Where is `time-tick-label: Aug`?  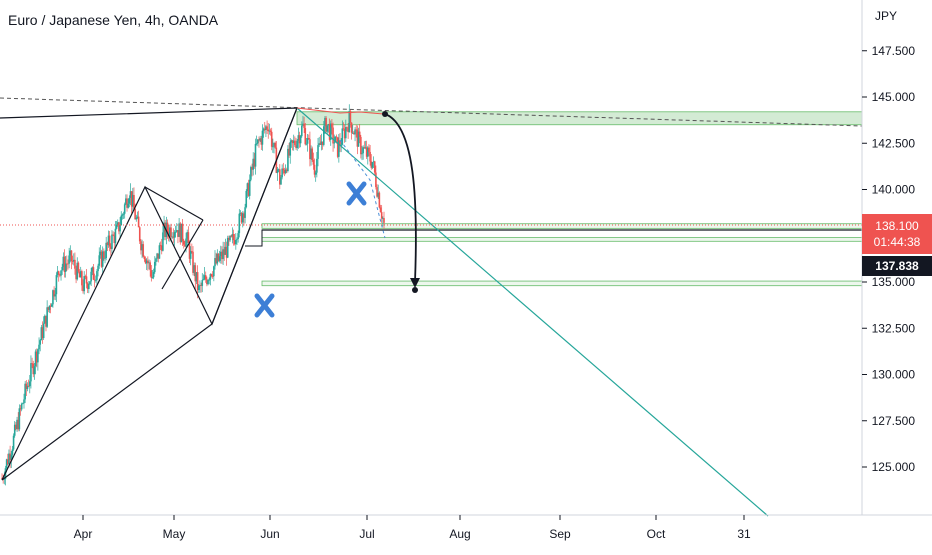 time-tick-label: Aug is located at coordinates (459, 534).